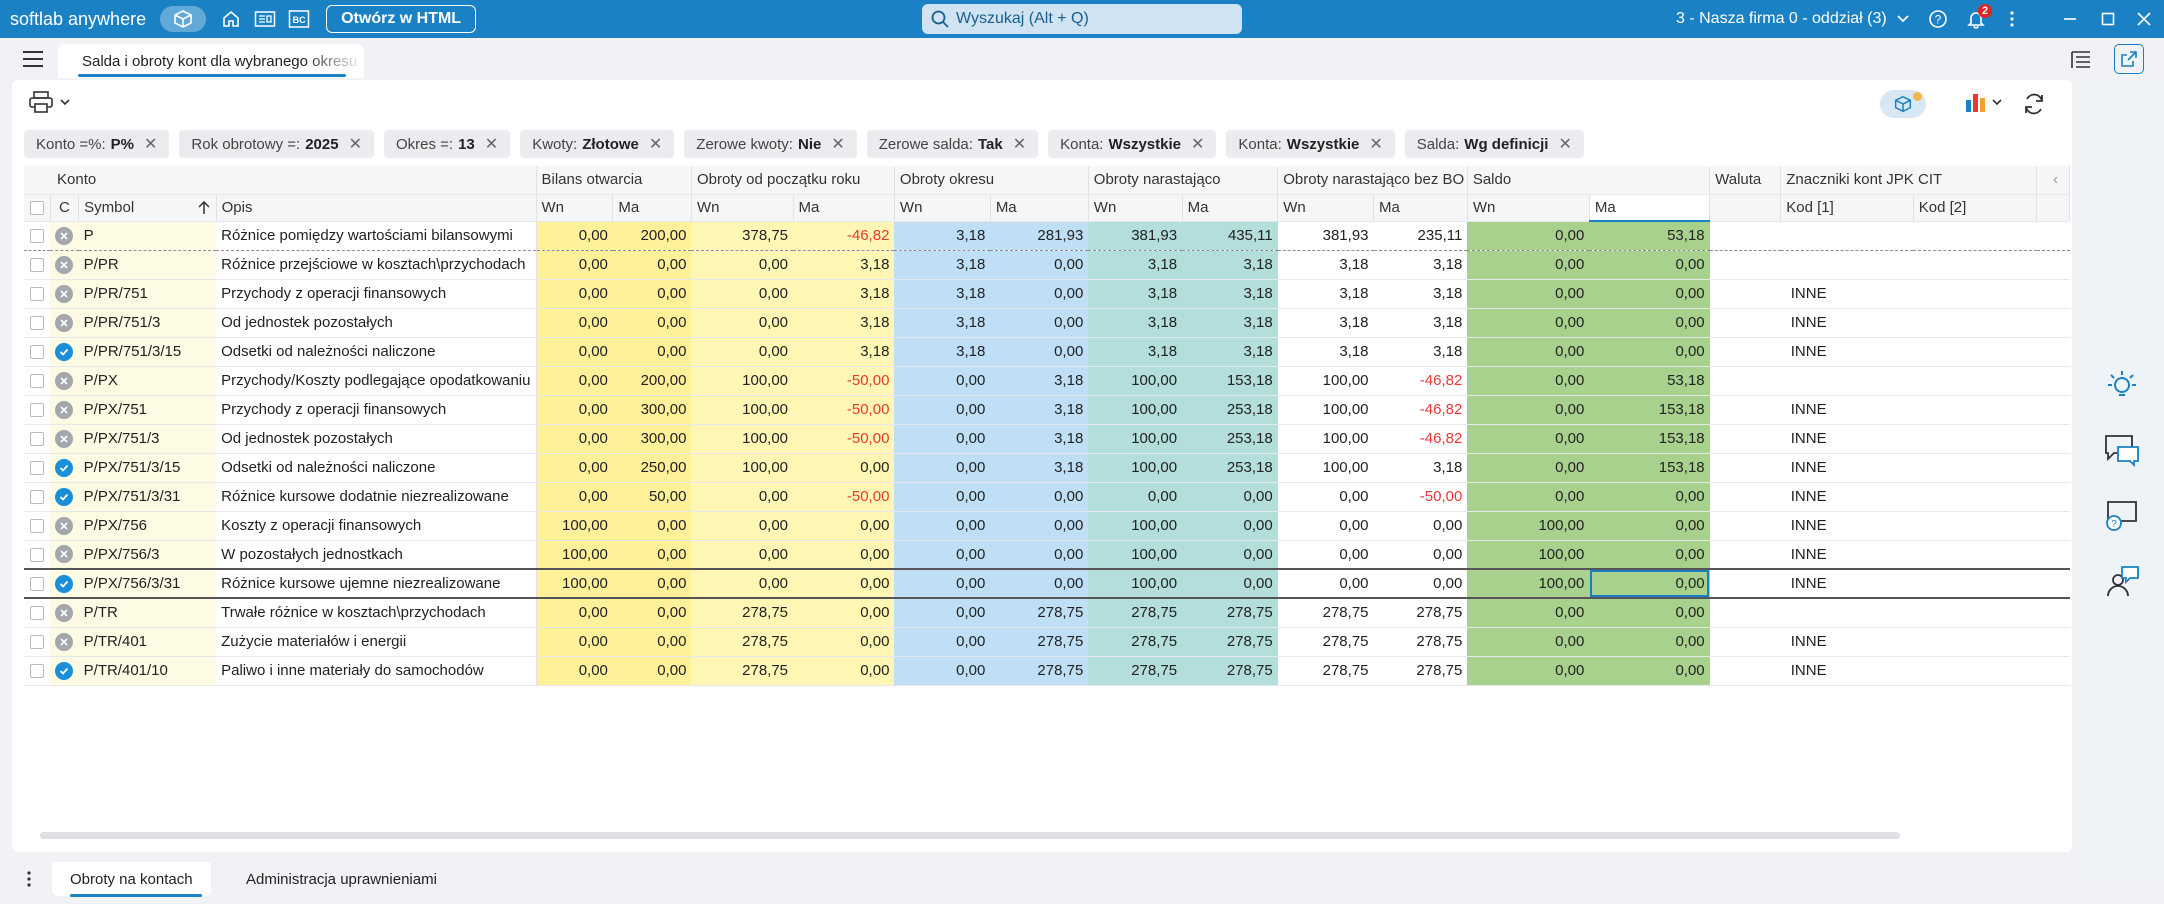 This screenshot has height=904, width=2164. Describe the element at coordinates (742, 235) in the screenshot. I see `value-cell-or-wn: 378,75` at that location.